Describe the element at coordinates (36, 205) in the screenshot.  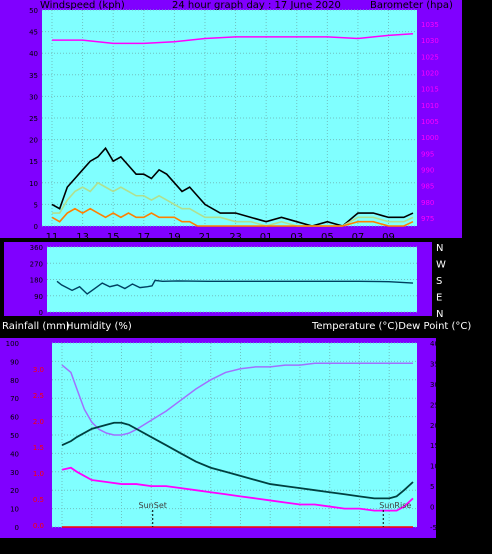
I see `wind-left-tick-label: 5` at that location.